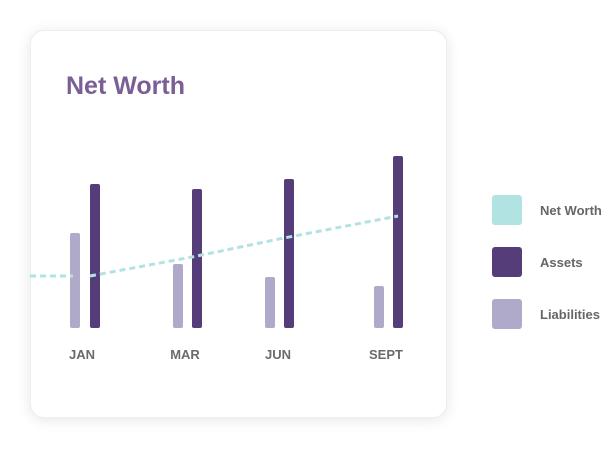 The height and width of the screenshot is (465, 609). Describe the element at coordinates (75, 280) in the screenshot. I see `bar-liabilities-jan` at that location.